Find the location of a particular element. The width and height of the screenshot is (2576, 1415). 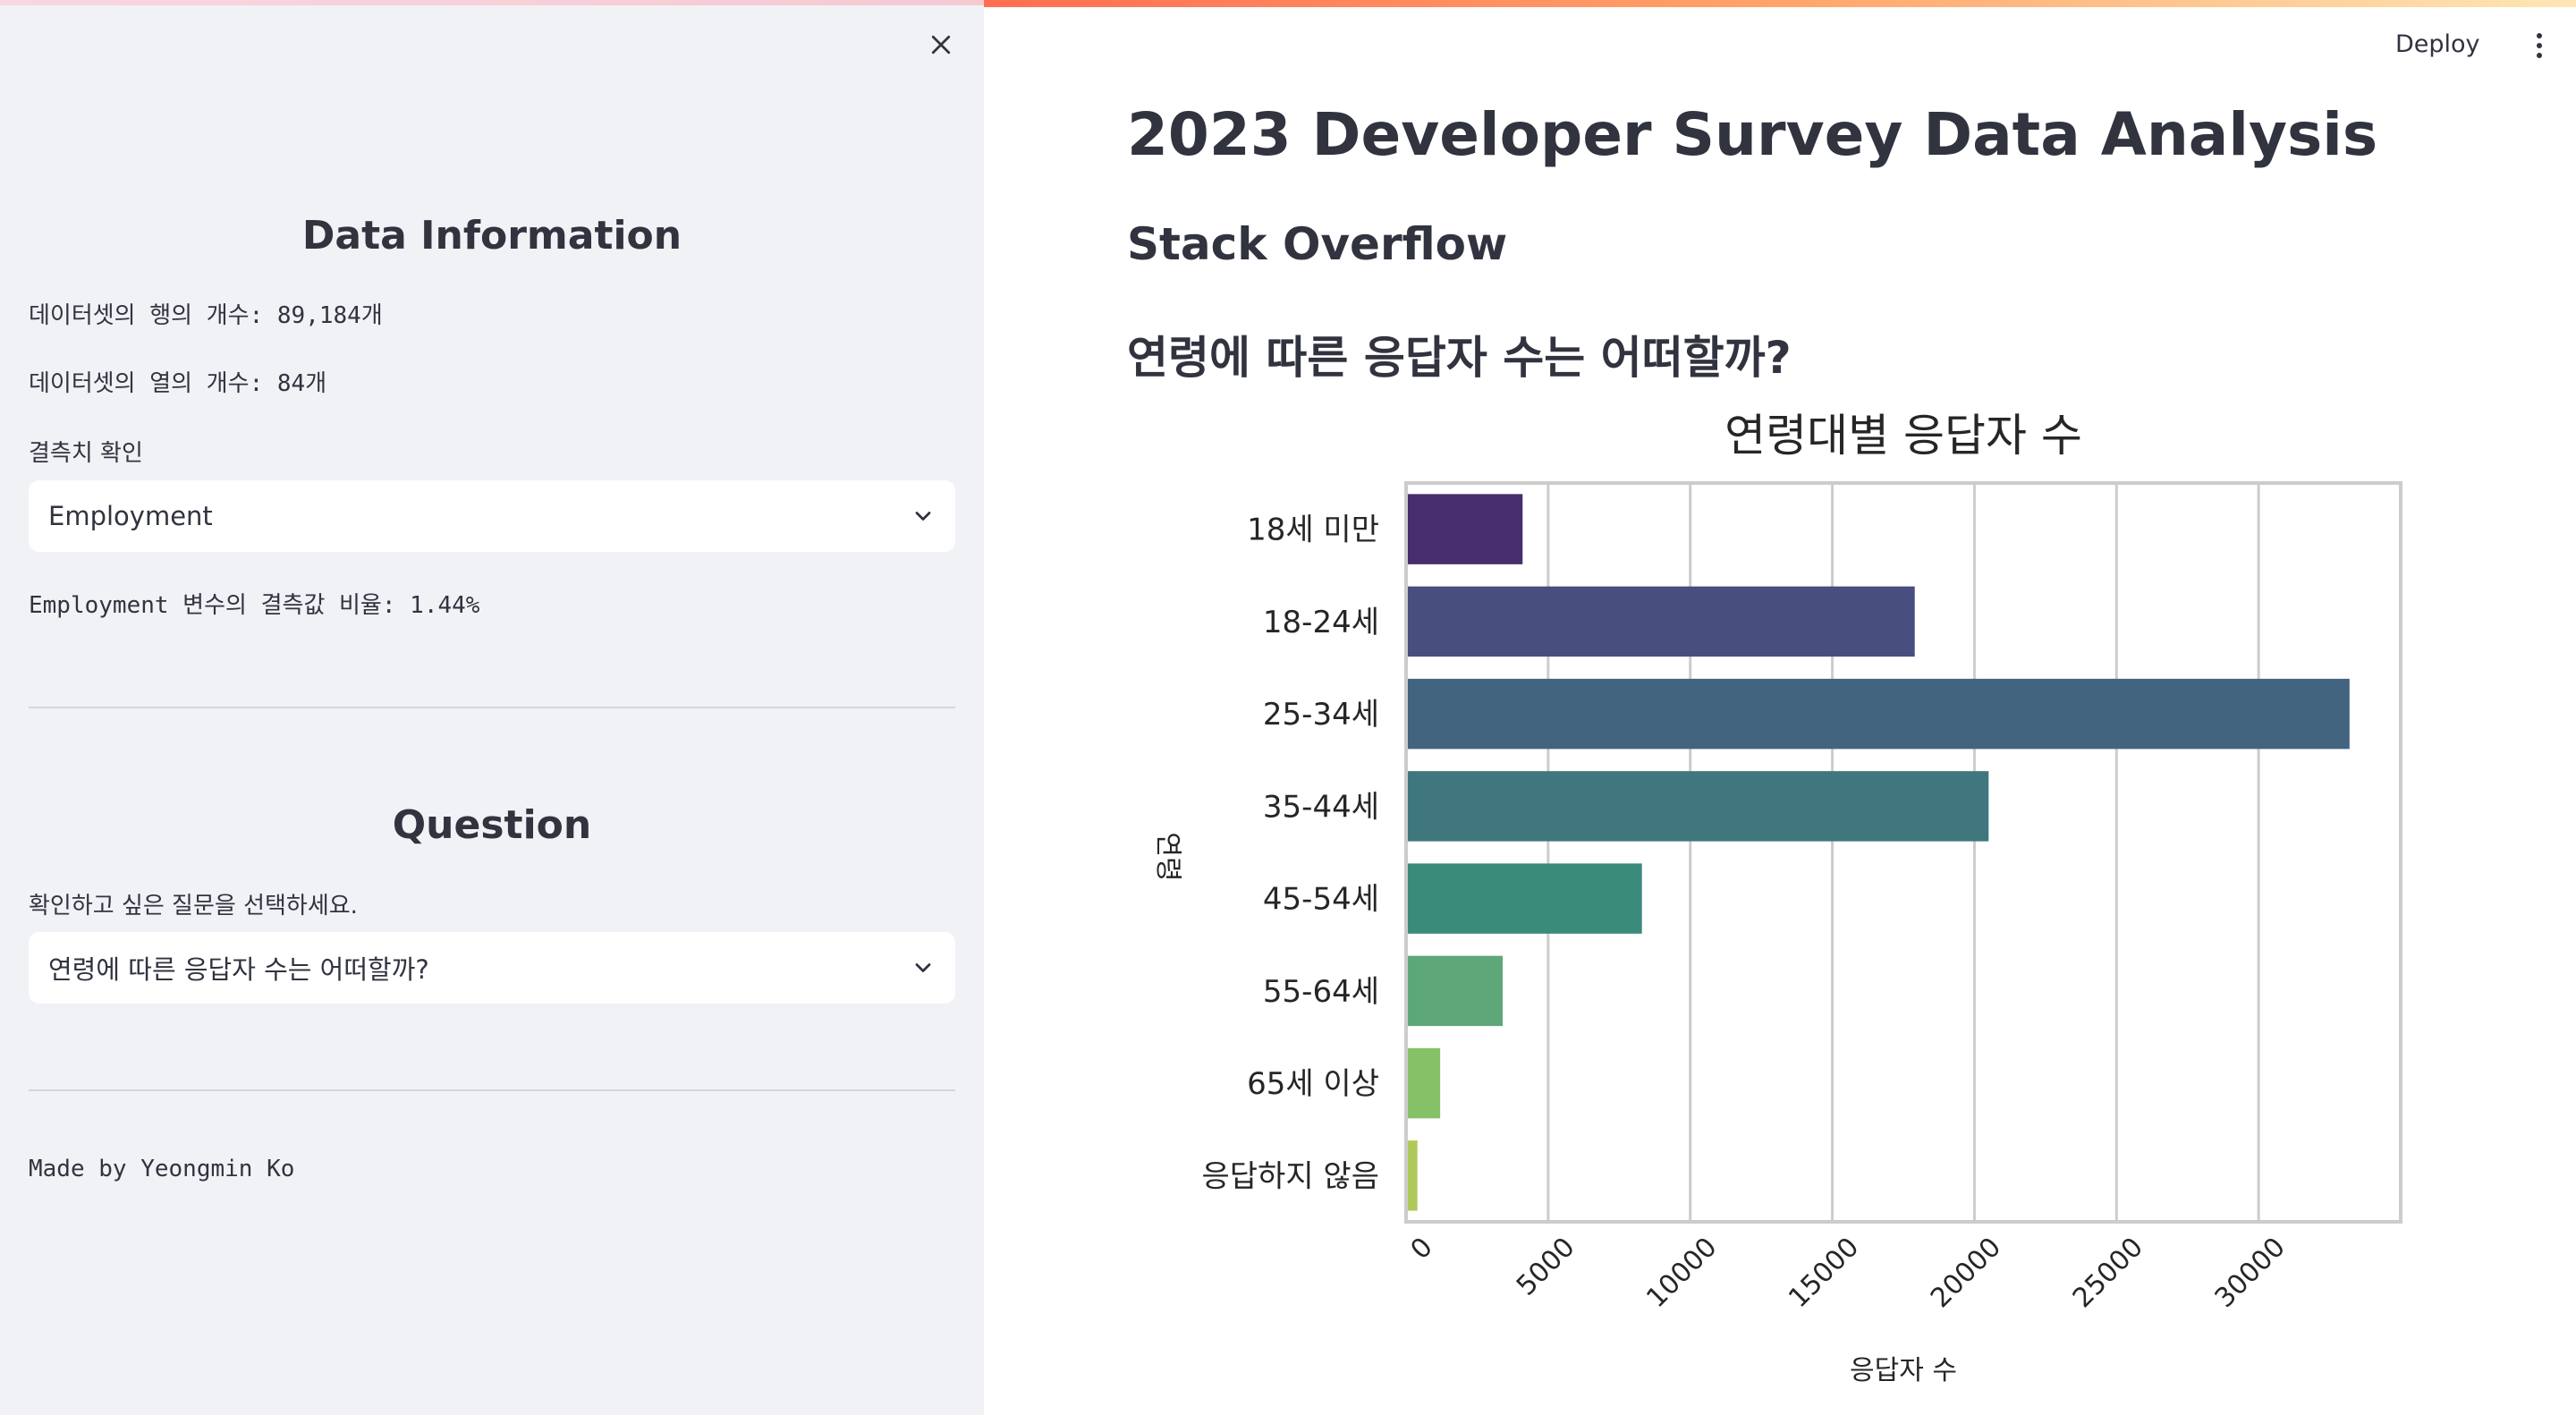

missing-variable-select: Employment is located at coordinates (492, 516).